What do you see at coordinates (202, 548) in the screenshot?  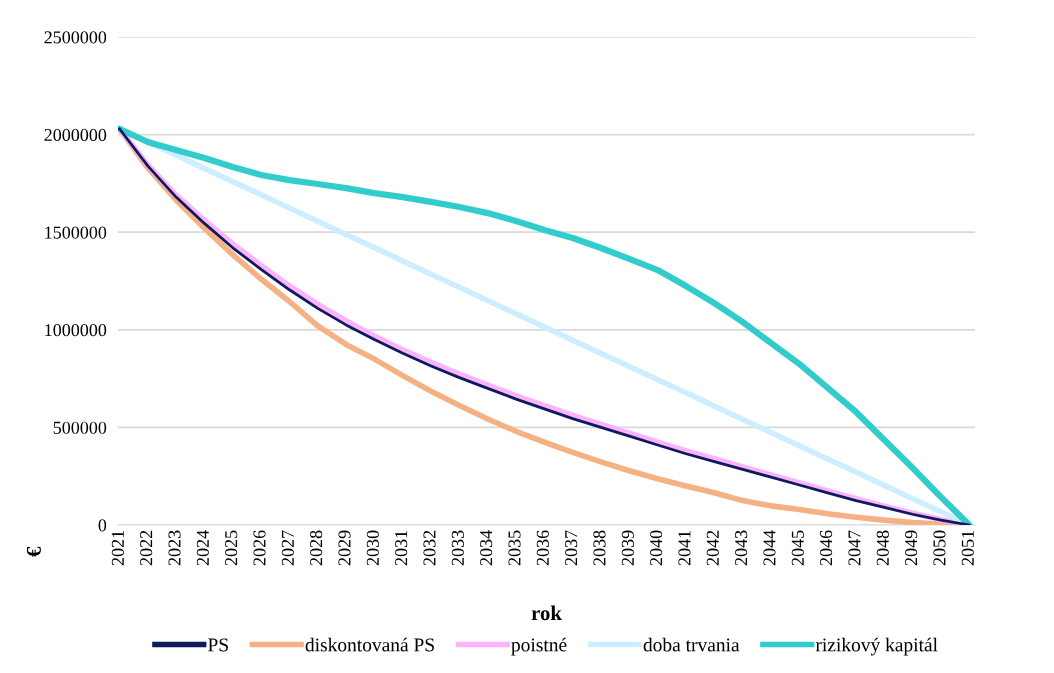 I see `x-tick-label: 2024` at bounding box center [202, 548].